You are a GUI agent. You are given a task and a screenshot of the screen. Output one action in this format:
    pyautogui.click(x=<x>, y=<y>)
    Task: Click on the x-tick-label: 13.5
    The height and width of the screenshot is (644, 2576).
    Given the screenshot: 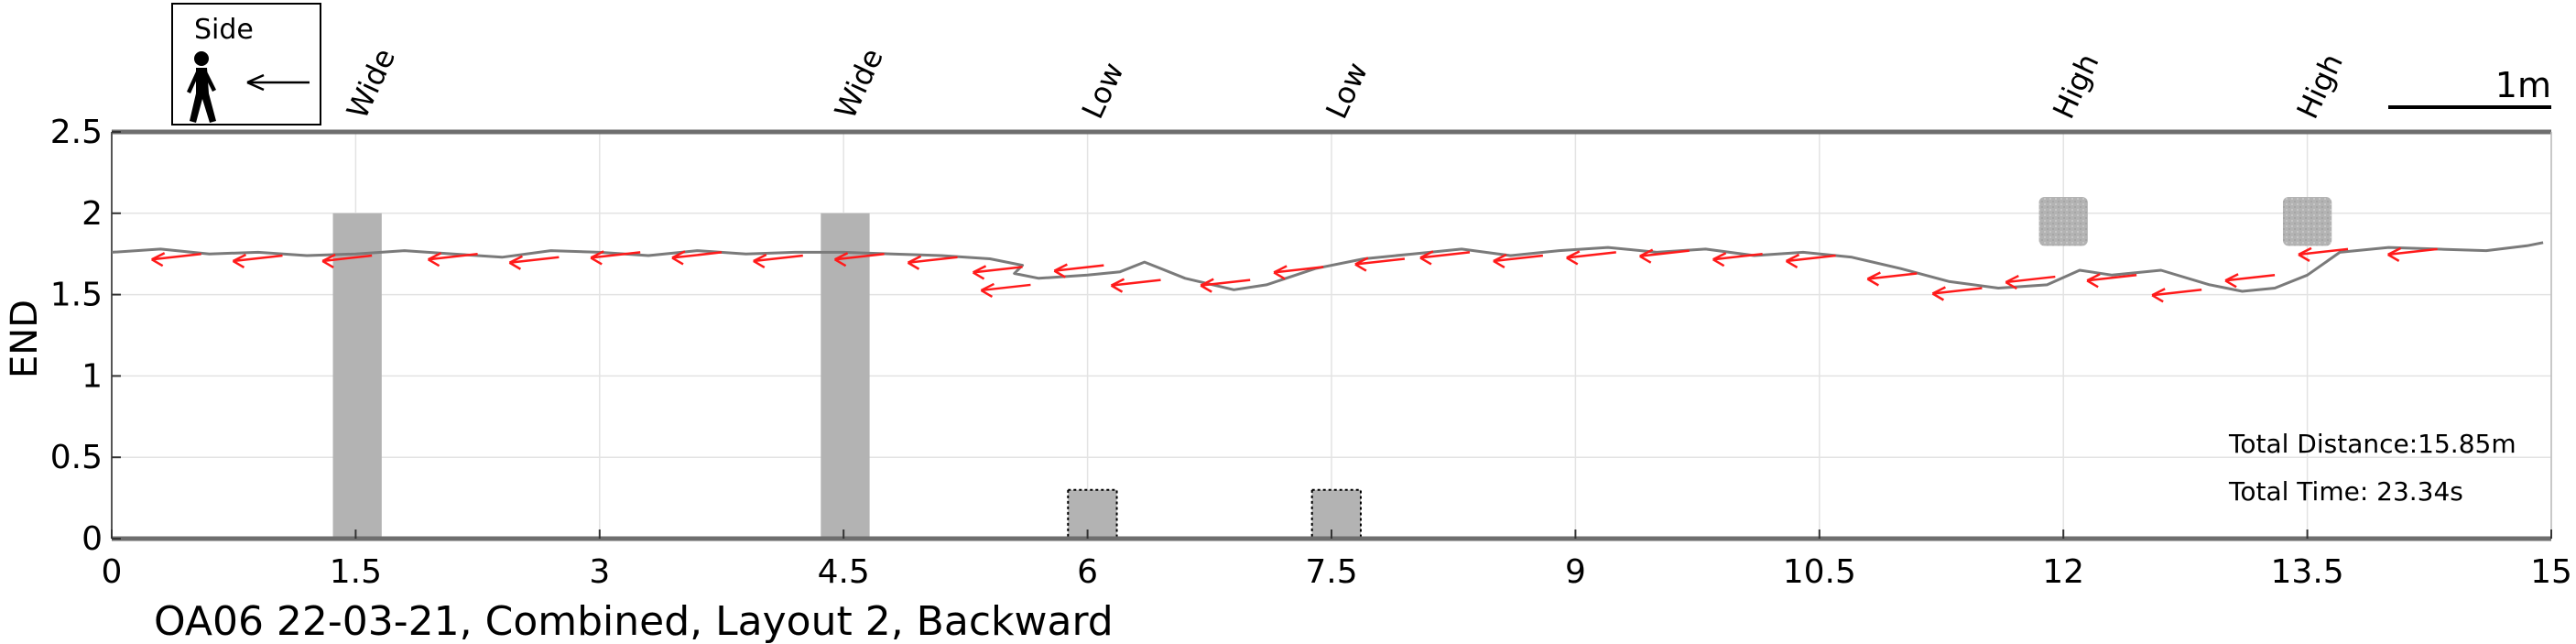 What is the action you would take?
    pyautogui.click(x=2307, y=572)
    